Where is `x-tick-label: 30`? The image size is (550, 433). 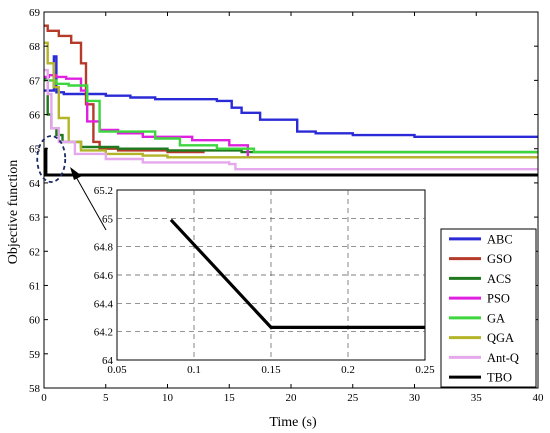
x-tick-label: 30 is located at coordinates (415, 398).